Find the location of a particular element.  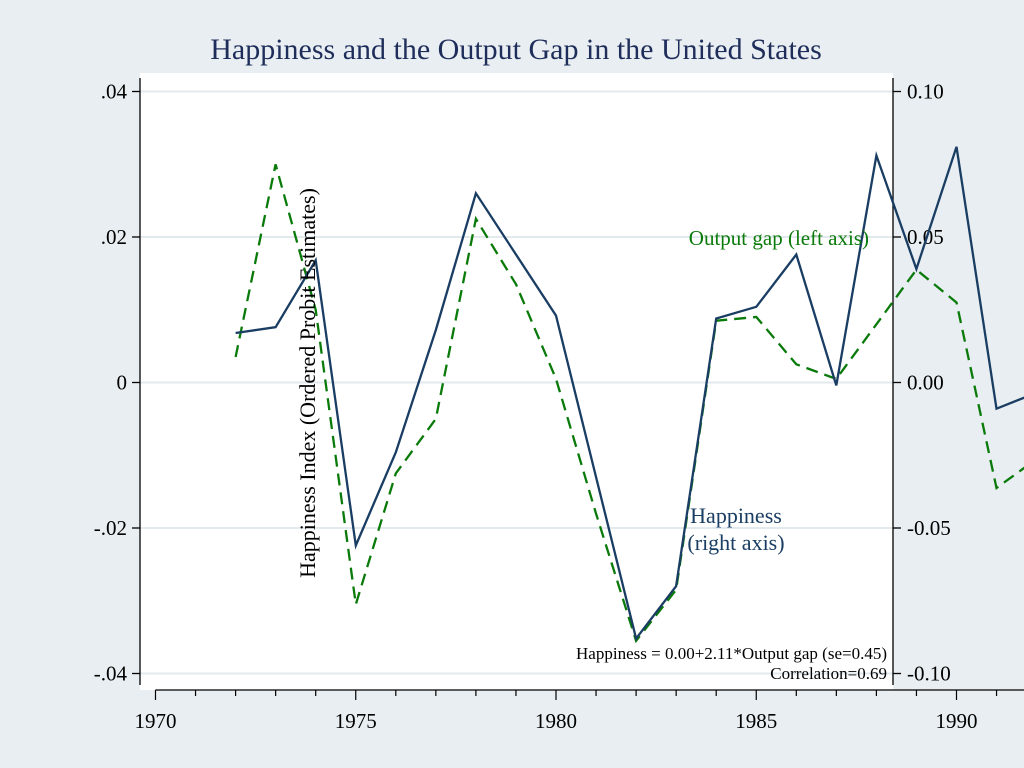

y-left-tick-label: .02 is located at coordinates (114, 237).